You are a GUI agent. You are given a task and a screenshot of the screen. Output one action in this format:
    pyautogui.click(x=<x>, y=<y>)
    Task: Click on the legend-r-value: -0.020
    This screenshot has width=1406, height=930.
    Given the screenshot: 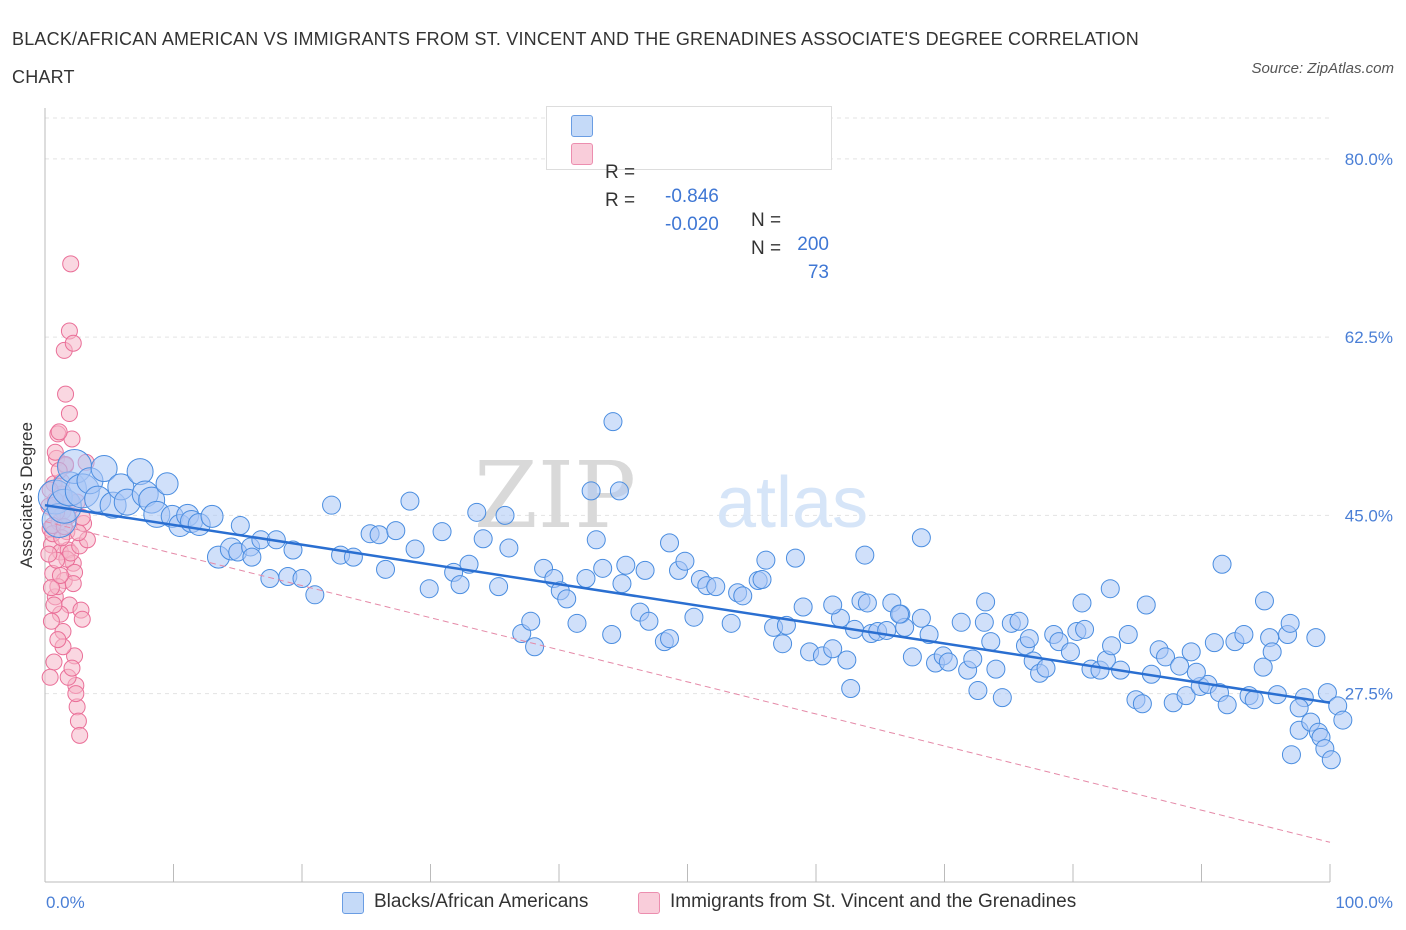 What is the action you would take?
    pyautogui.click(x=692, y=224)
    